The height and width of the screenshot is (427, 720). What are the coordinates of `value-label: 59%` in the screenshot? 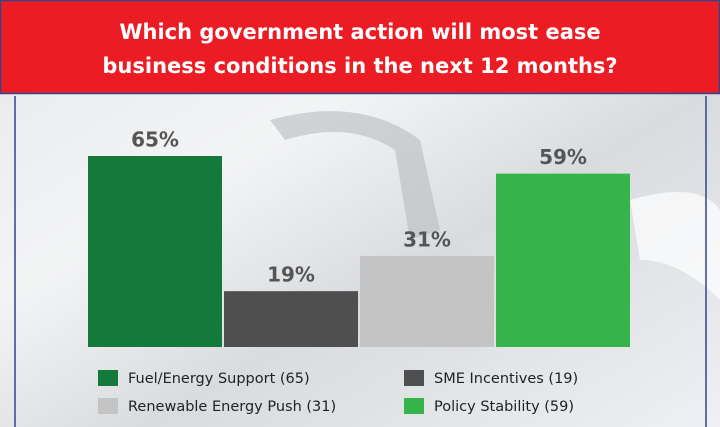 It's located at (563, 157).